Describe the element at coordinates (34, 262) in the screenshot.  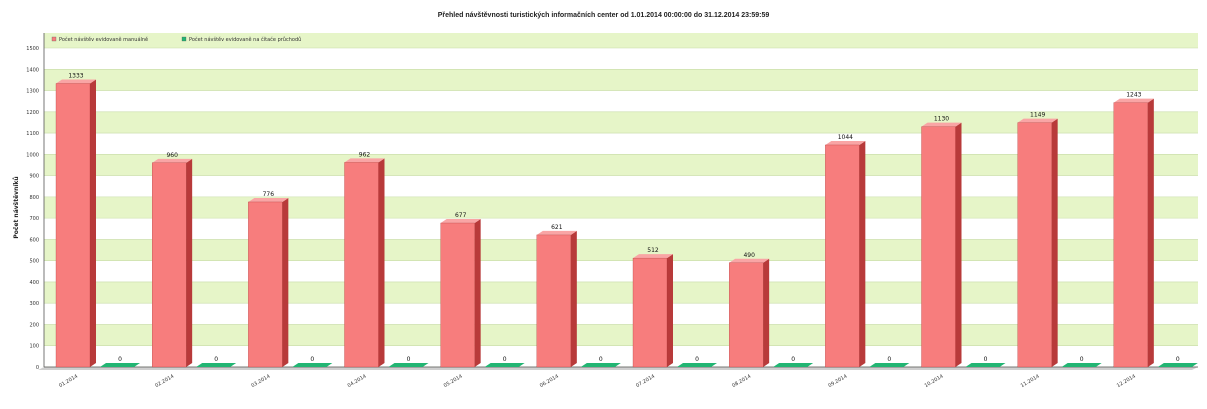
I see `y-tick-label: 500` at that location.